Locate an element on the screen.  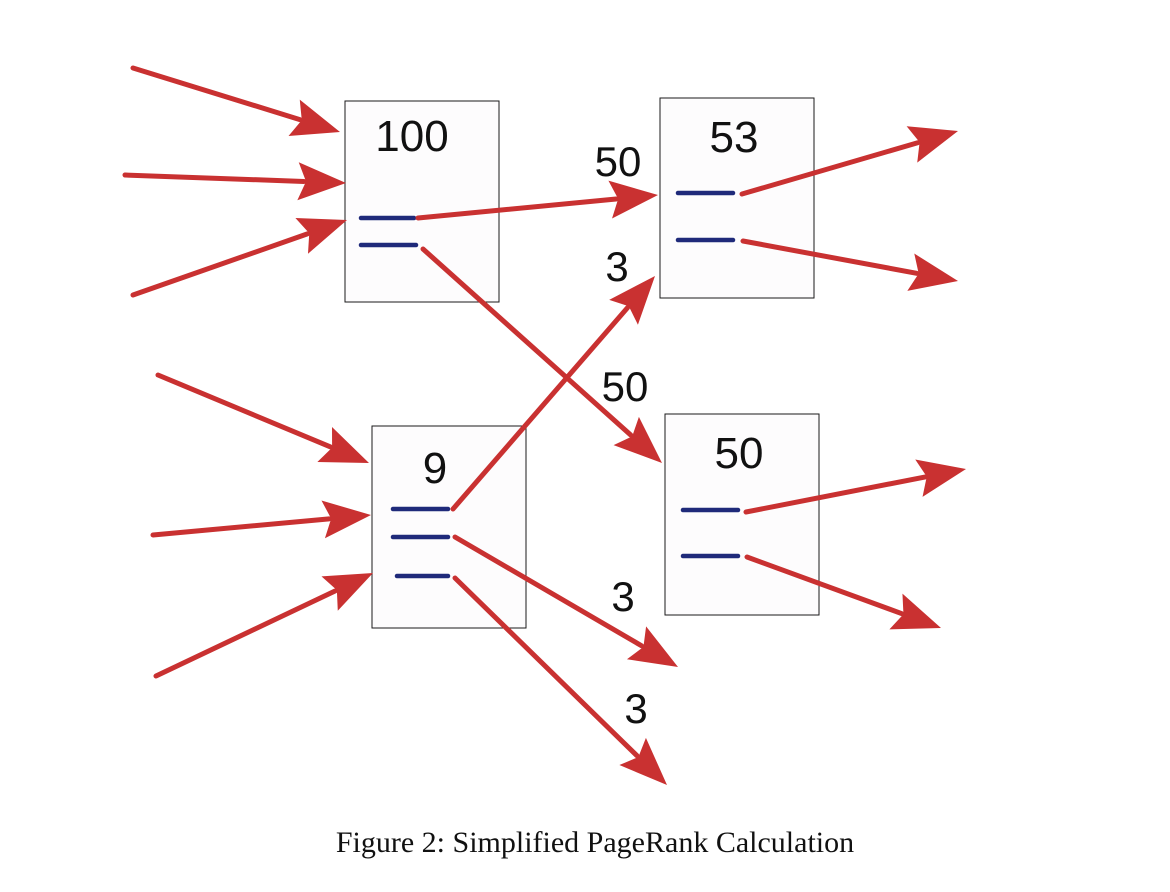
edge-arrow-a-to-b-shaft is located at coordinates (517, 208).